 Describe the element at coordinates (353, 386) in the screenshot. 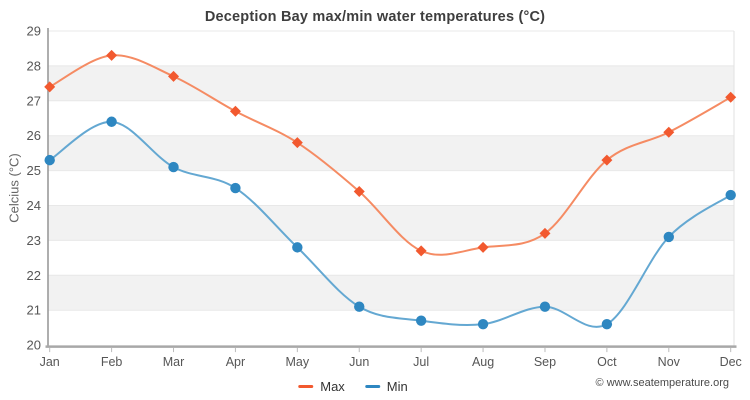

I see `legend: Max Min` at that location.